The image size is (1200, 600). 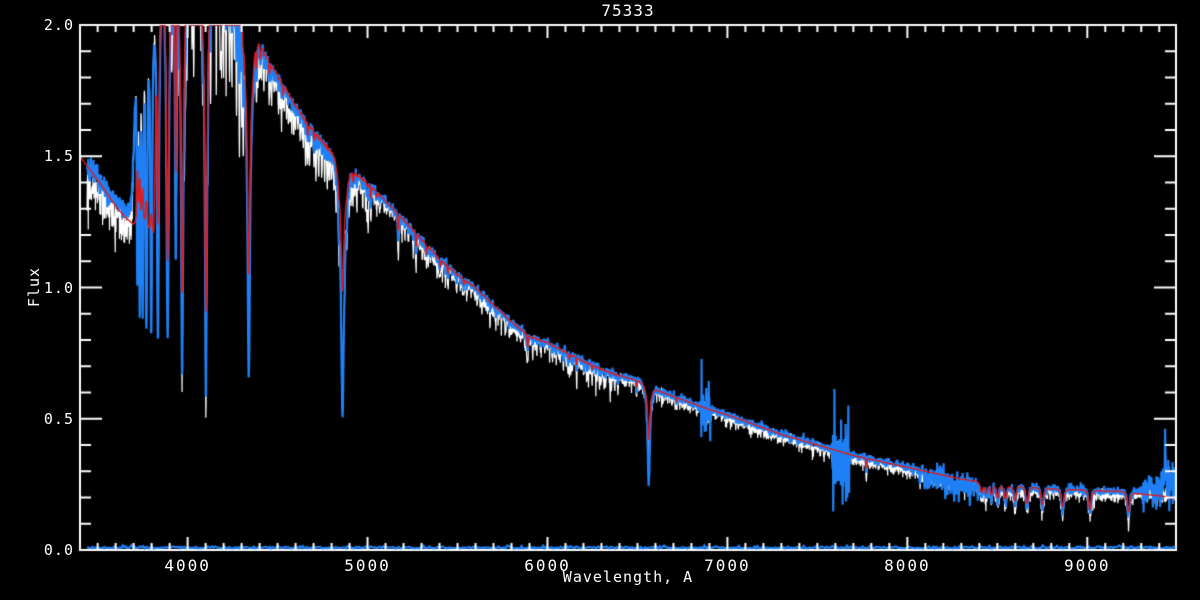 What do you see at coordinates (58, 25) in the screenshot?
I see `y-tick-label: 2.0` at bounding box center [58, 25].